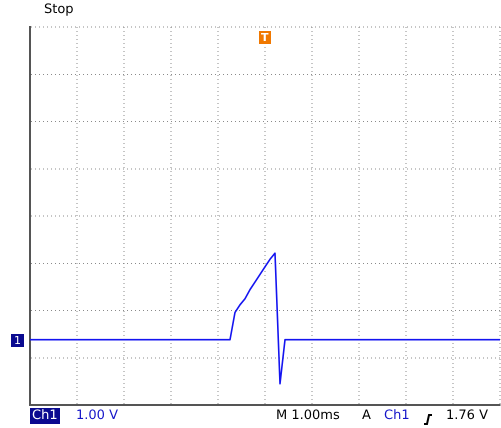 This screenshot has width=501, height=428. Describe the element at coordinates (366, 416) in the screenshot. I see `text: A` at that location.